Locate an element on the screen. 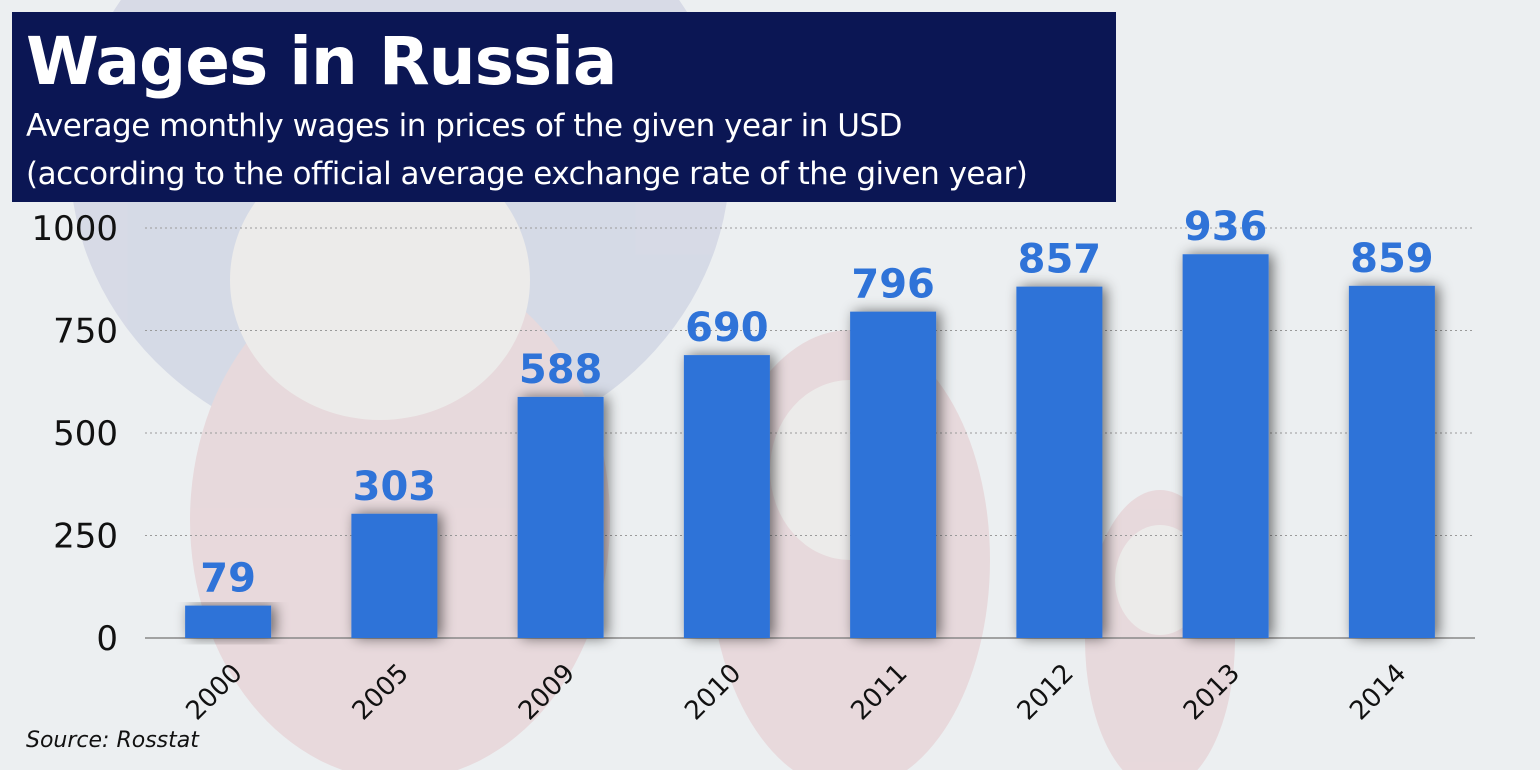 The width and height of the screenshot is (1540, 770). x-axis-ticks: 2000 2005 2009 2010 2011 2012 2013 2014 is located at coordinates (796, 692).